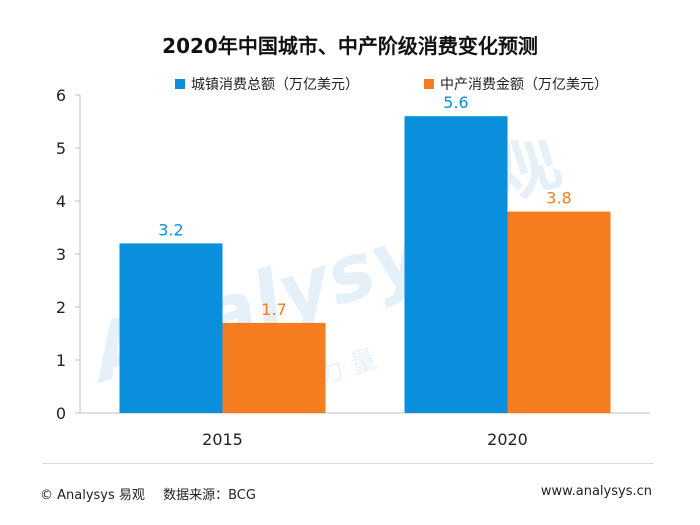  I want to click on legend: 城镇消费总额（万亿美元） 中产消费金额（万亿美元）, so click(350, 84).